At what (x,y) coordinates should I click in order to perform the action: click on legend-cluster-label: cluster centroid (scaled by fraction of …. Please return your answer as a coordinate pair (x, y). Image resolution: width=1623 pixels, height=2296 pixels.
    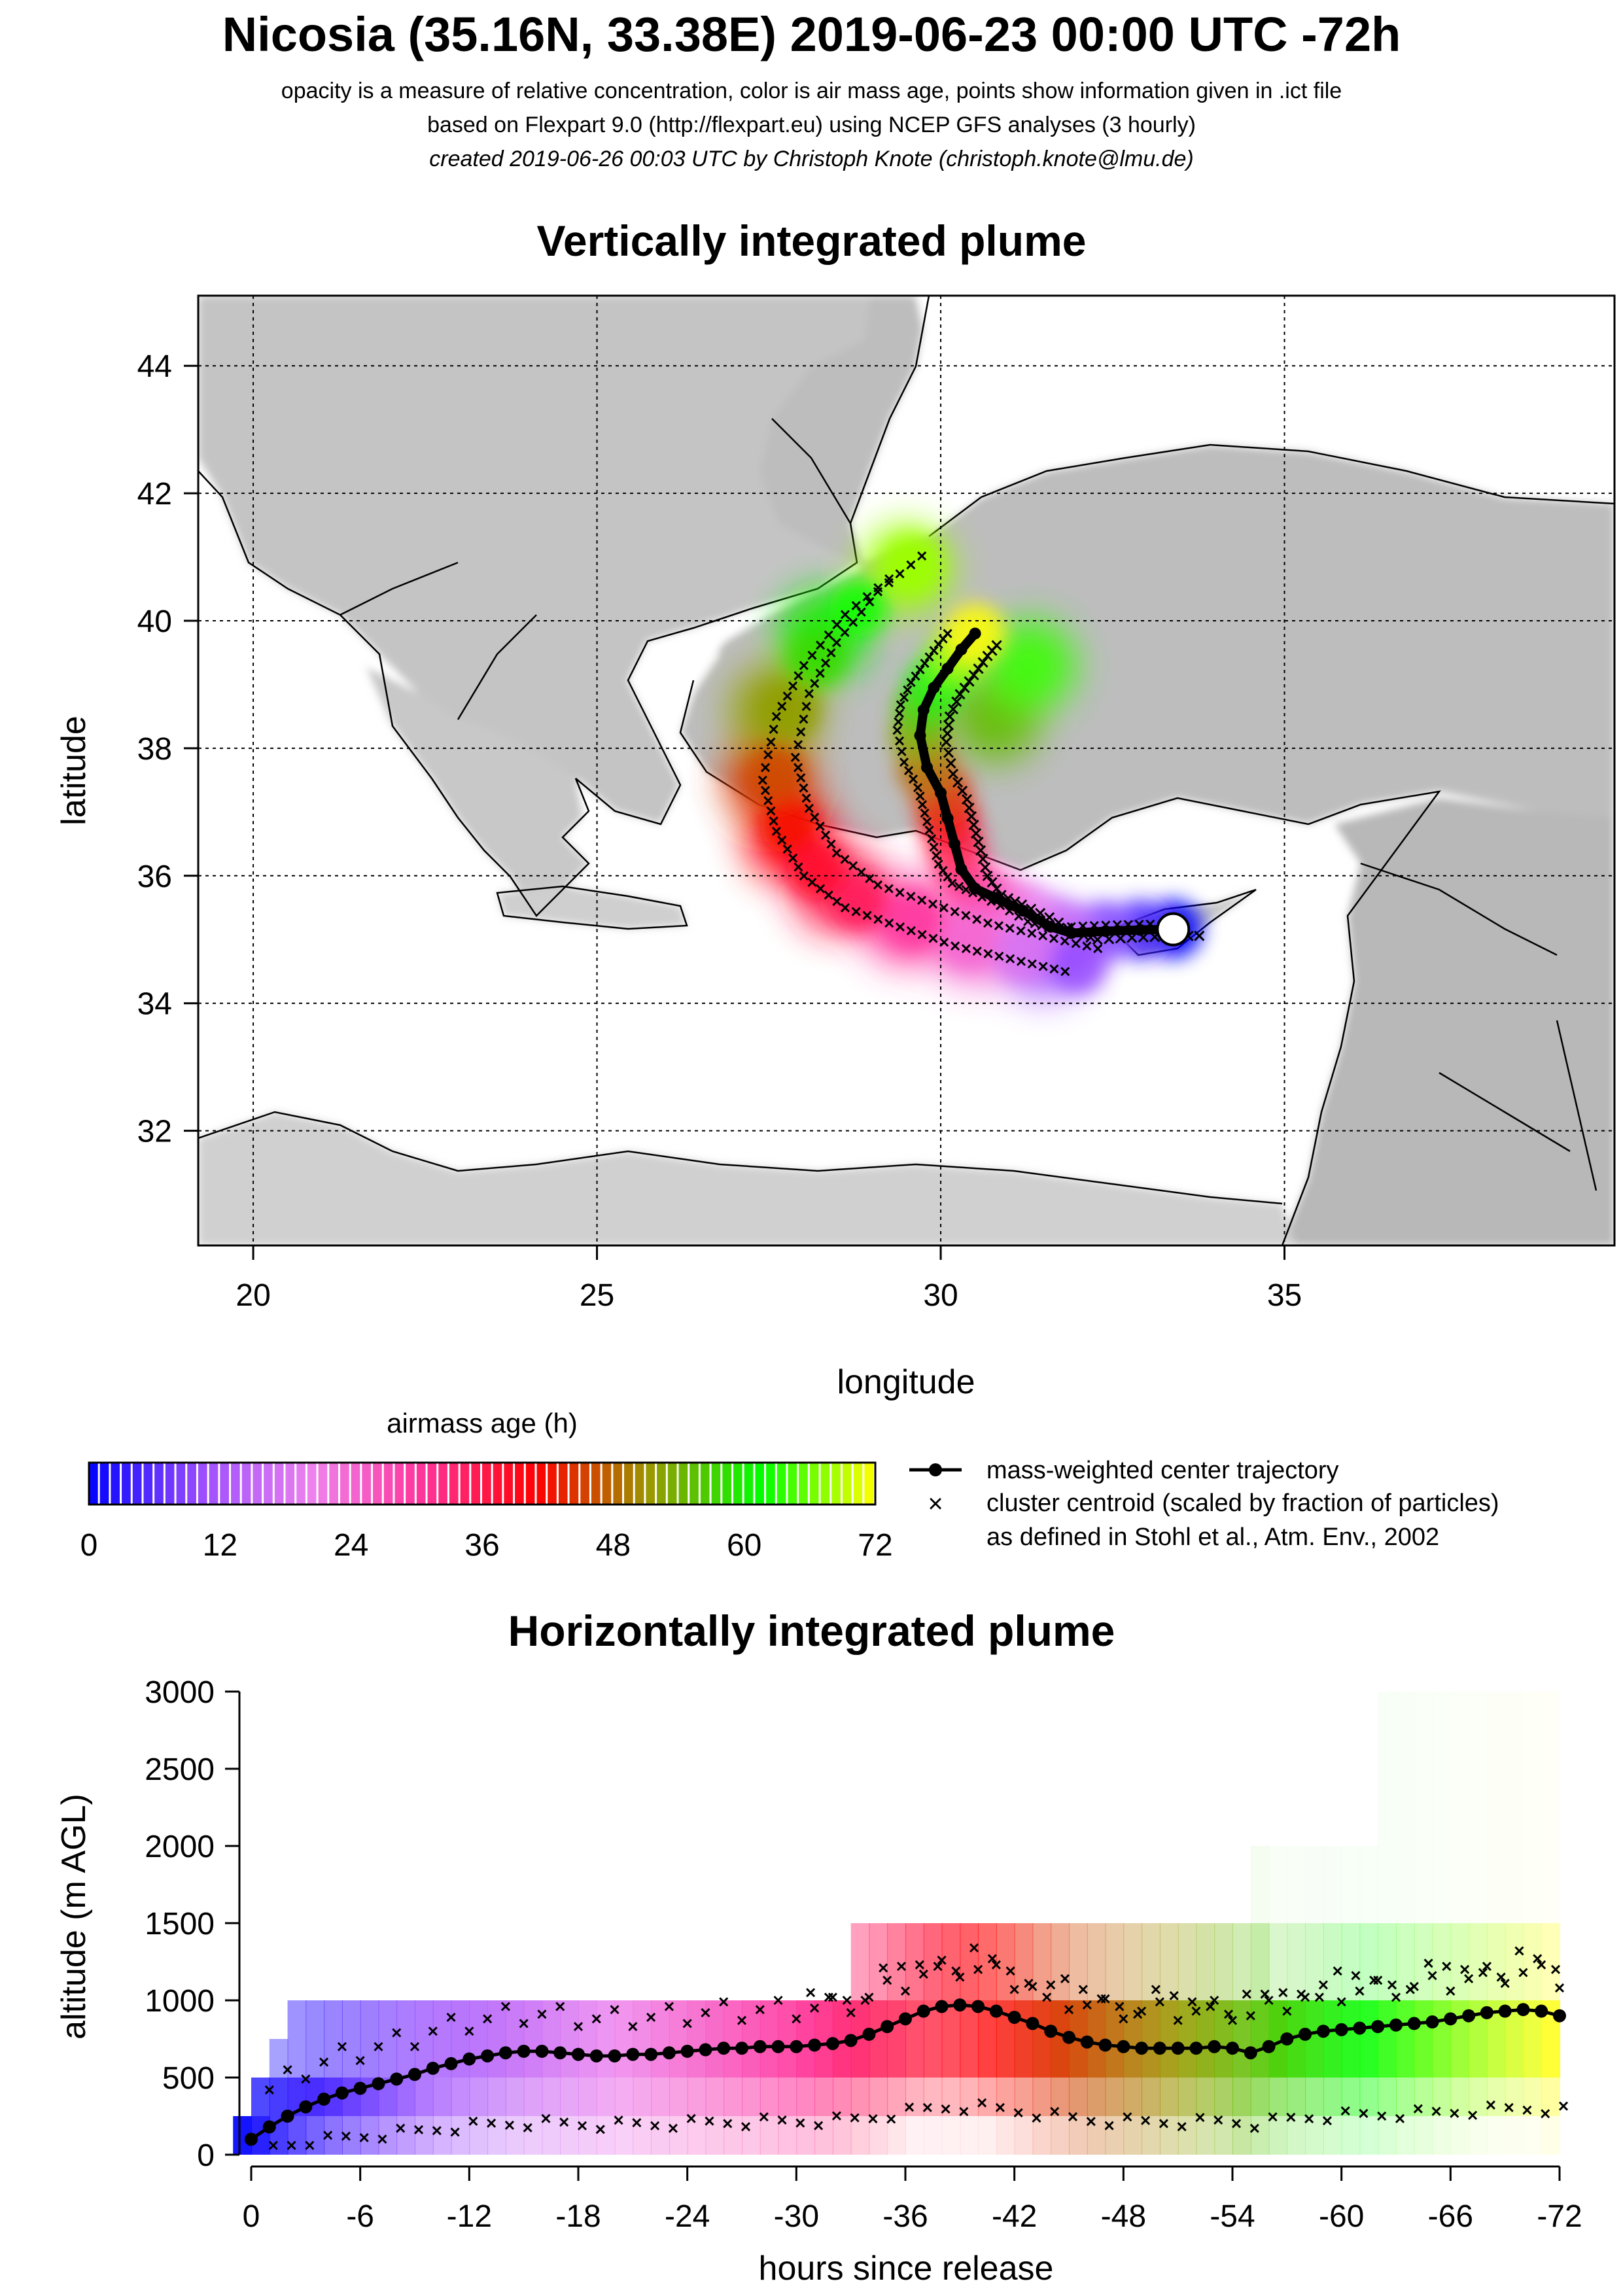
    Looking at the image, I should click on (1242, 1503).